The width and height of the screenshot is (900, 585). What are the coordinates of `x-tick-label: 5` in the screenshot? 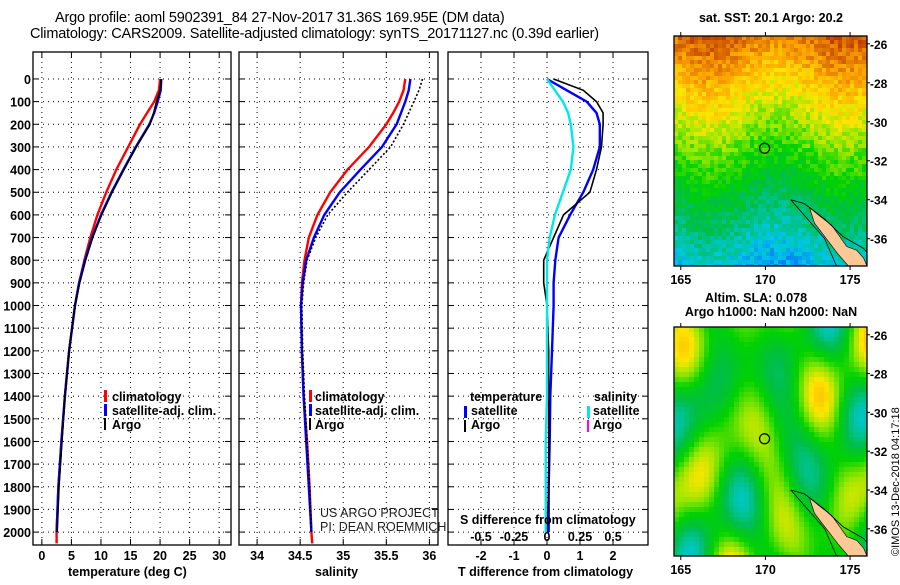 It's located at (71, 556).